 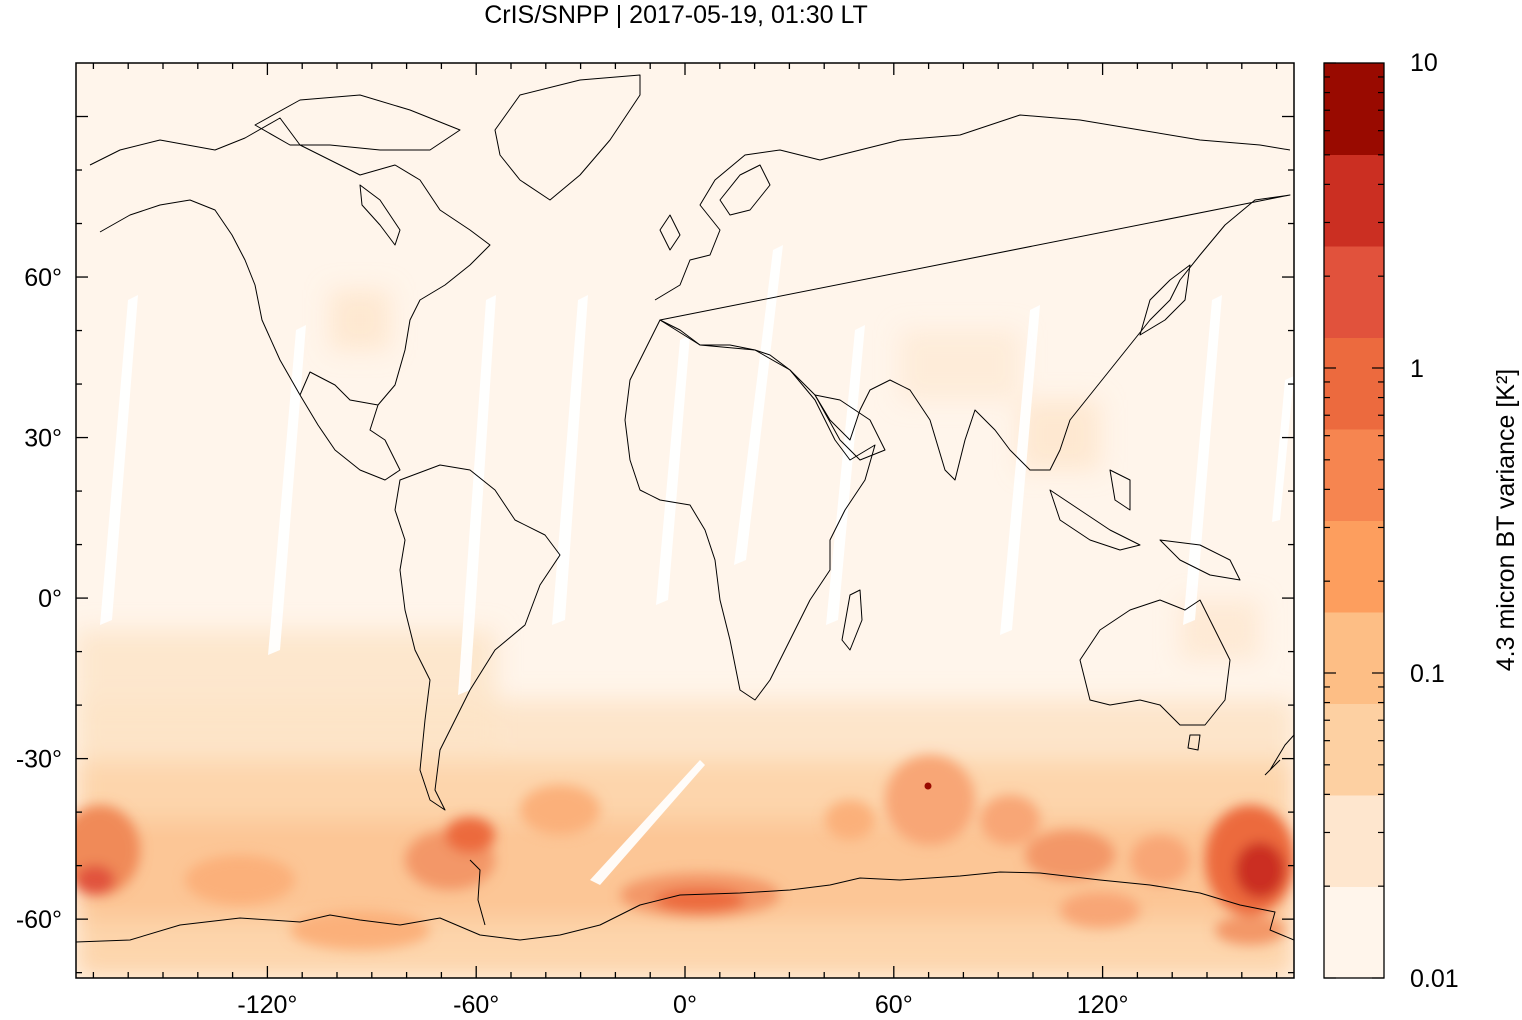 I want to click on colorbar-ticks, so click(x=1354, y=527).